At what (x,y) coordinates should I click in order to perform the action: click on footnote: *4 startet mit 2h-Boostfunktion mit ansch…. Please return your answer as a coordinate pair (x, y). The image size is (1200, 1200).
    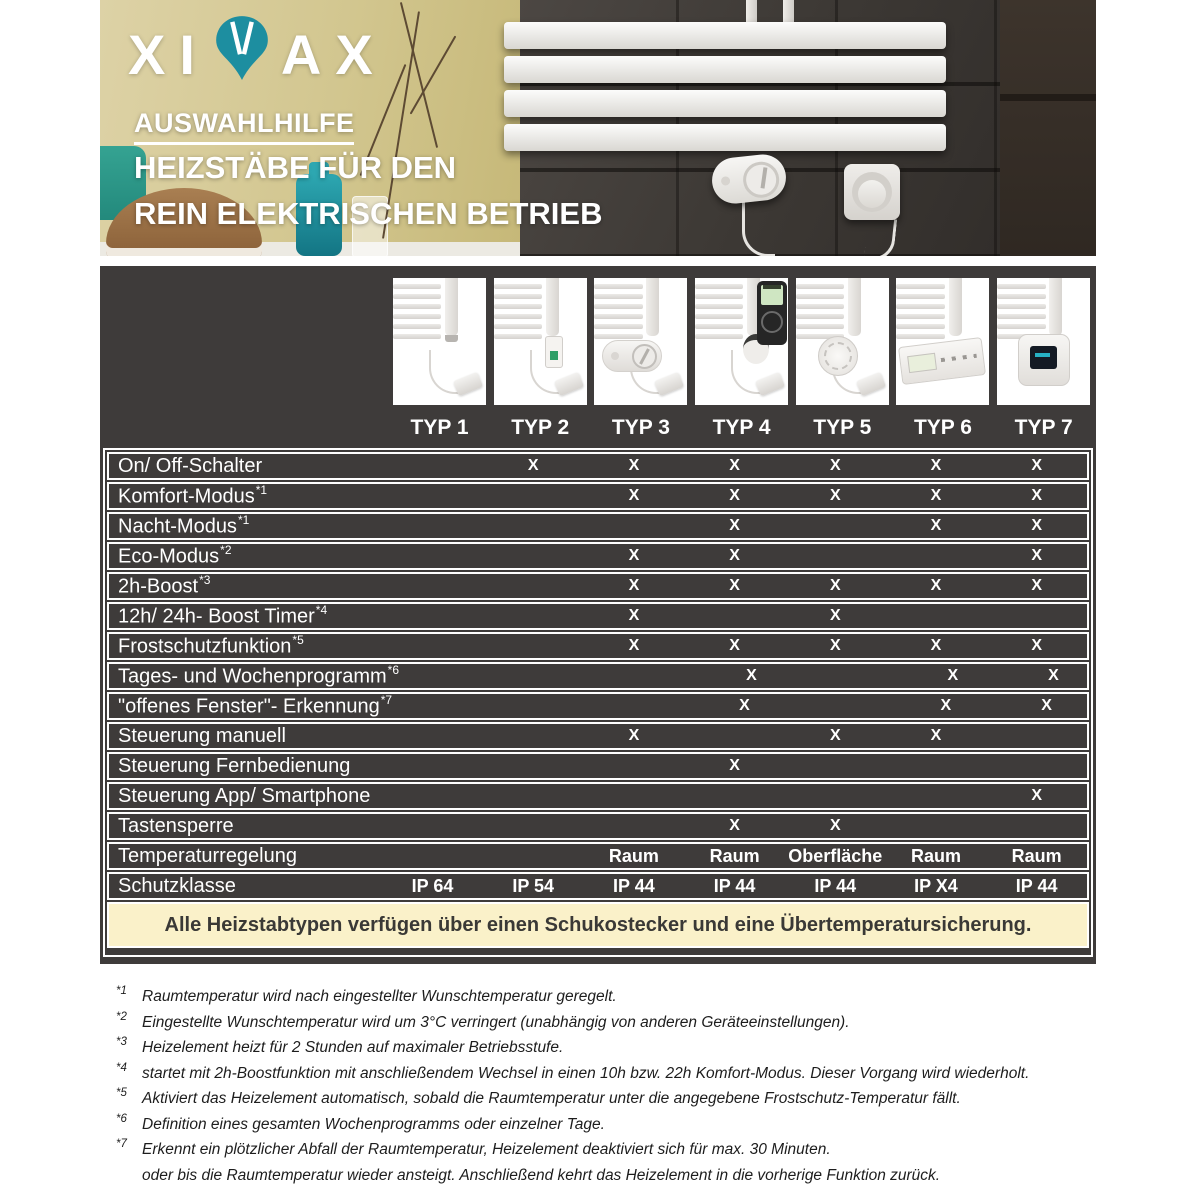
    Looking at the image, I should click on (606, 1072).